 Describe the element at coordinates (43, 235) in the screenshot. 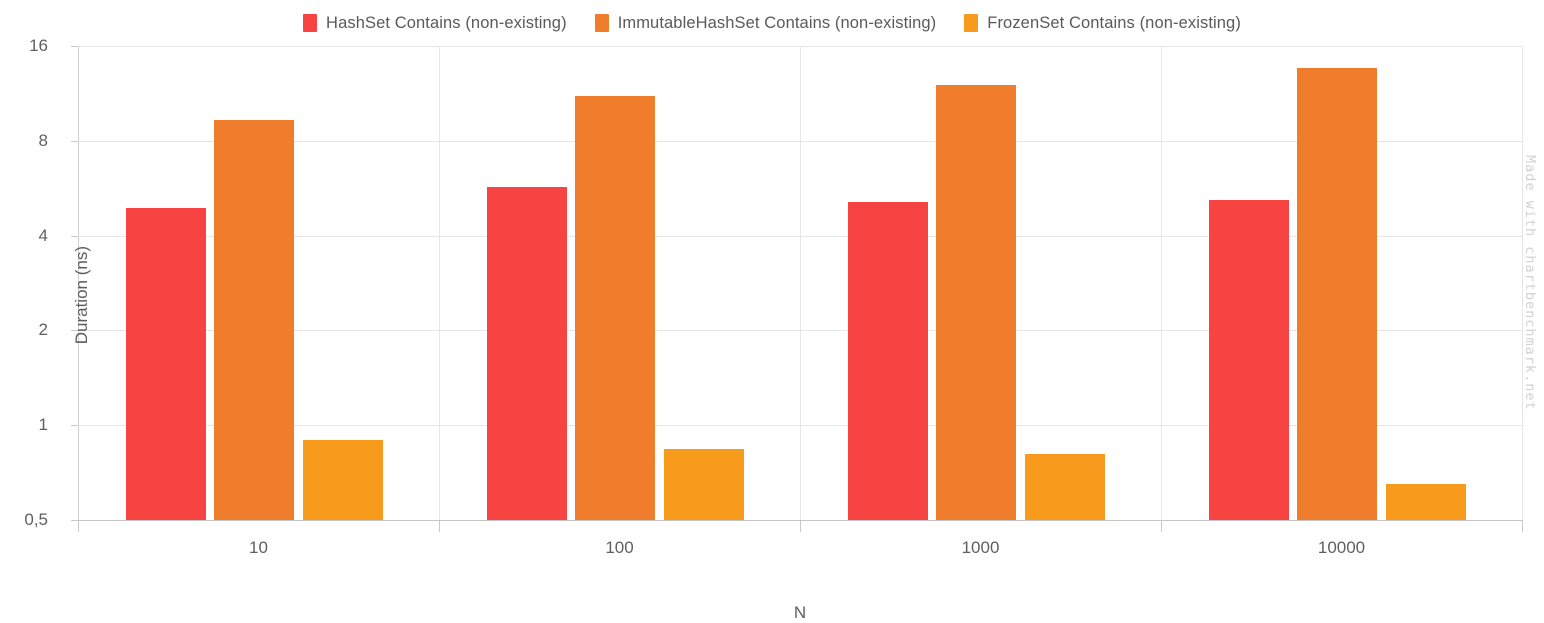

I see `y-axis-tick-label: 4` at that location.